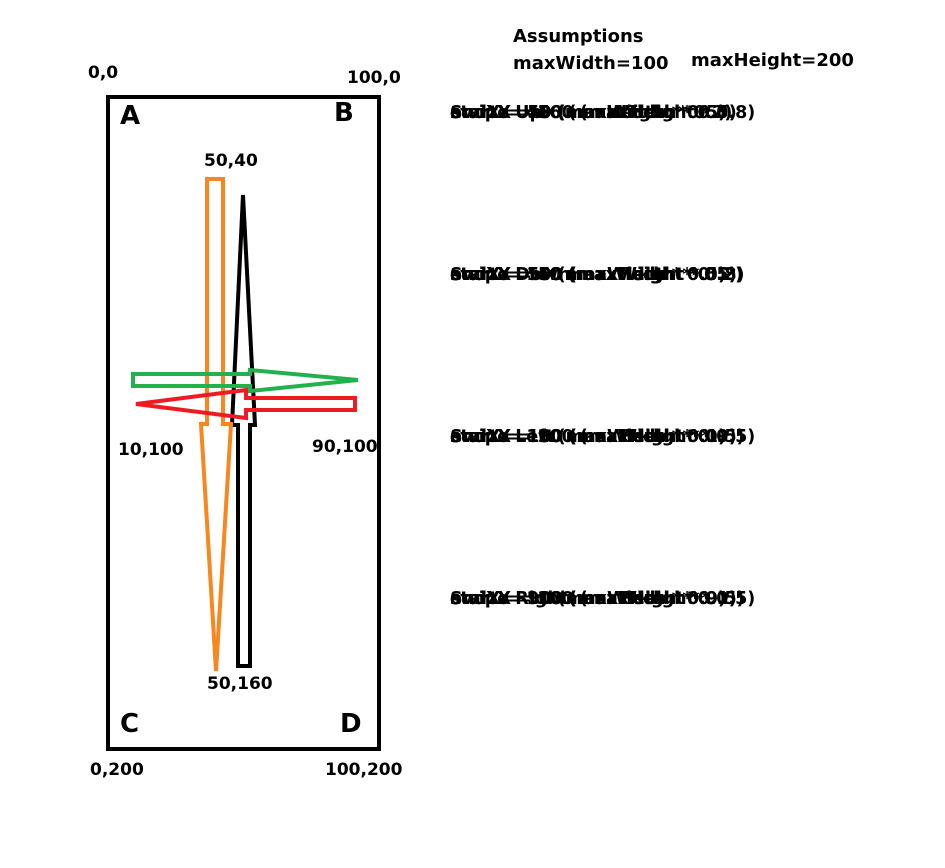  I want to click on swipe-up-line: endY = 40 (maxHeight * 0.2), so click(591, 113).